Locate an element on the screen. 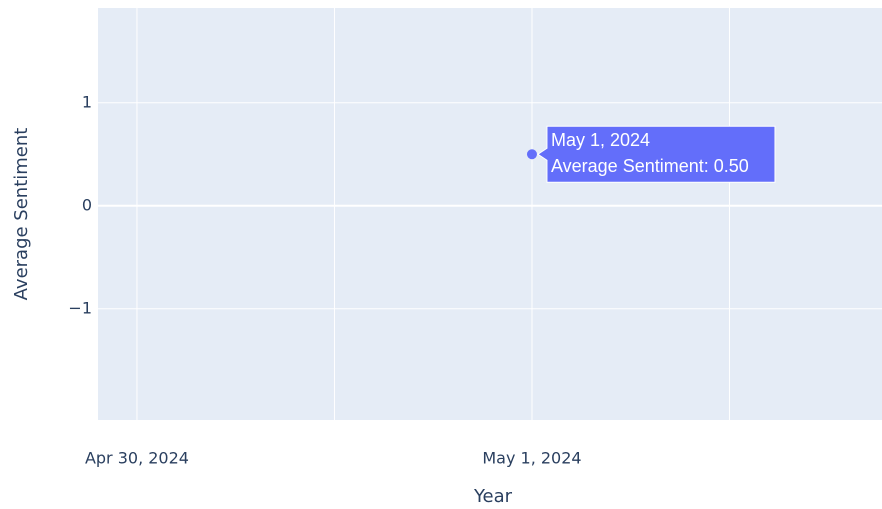  hover-box is located at coordinates (656, 154).